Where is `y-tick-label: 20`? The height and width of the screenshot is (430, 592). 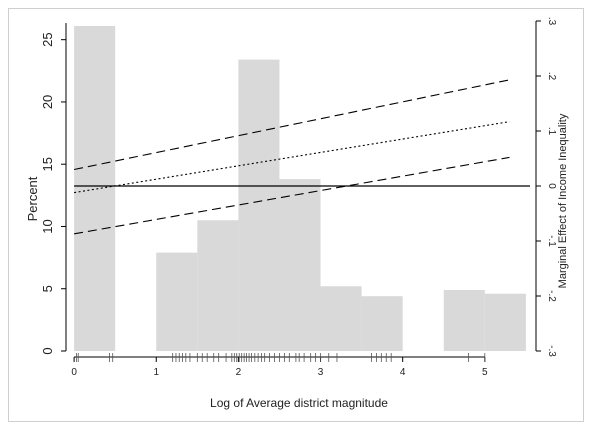 y-tick-label: 20 is located at coordinates (47, 102).